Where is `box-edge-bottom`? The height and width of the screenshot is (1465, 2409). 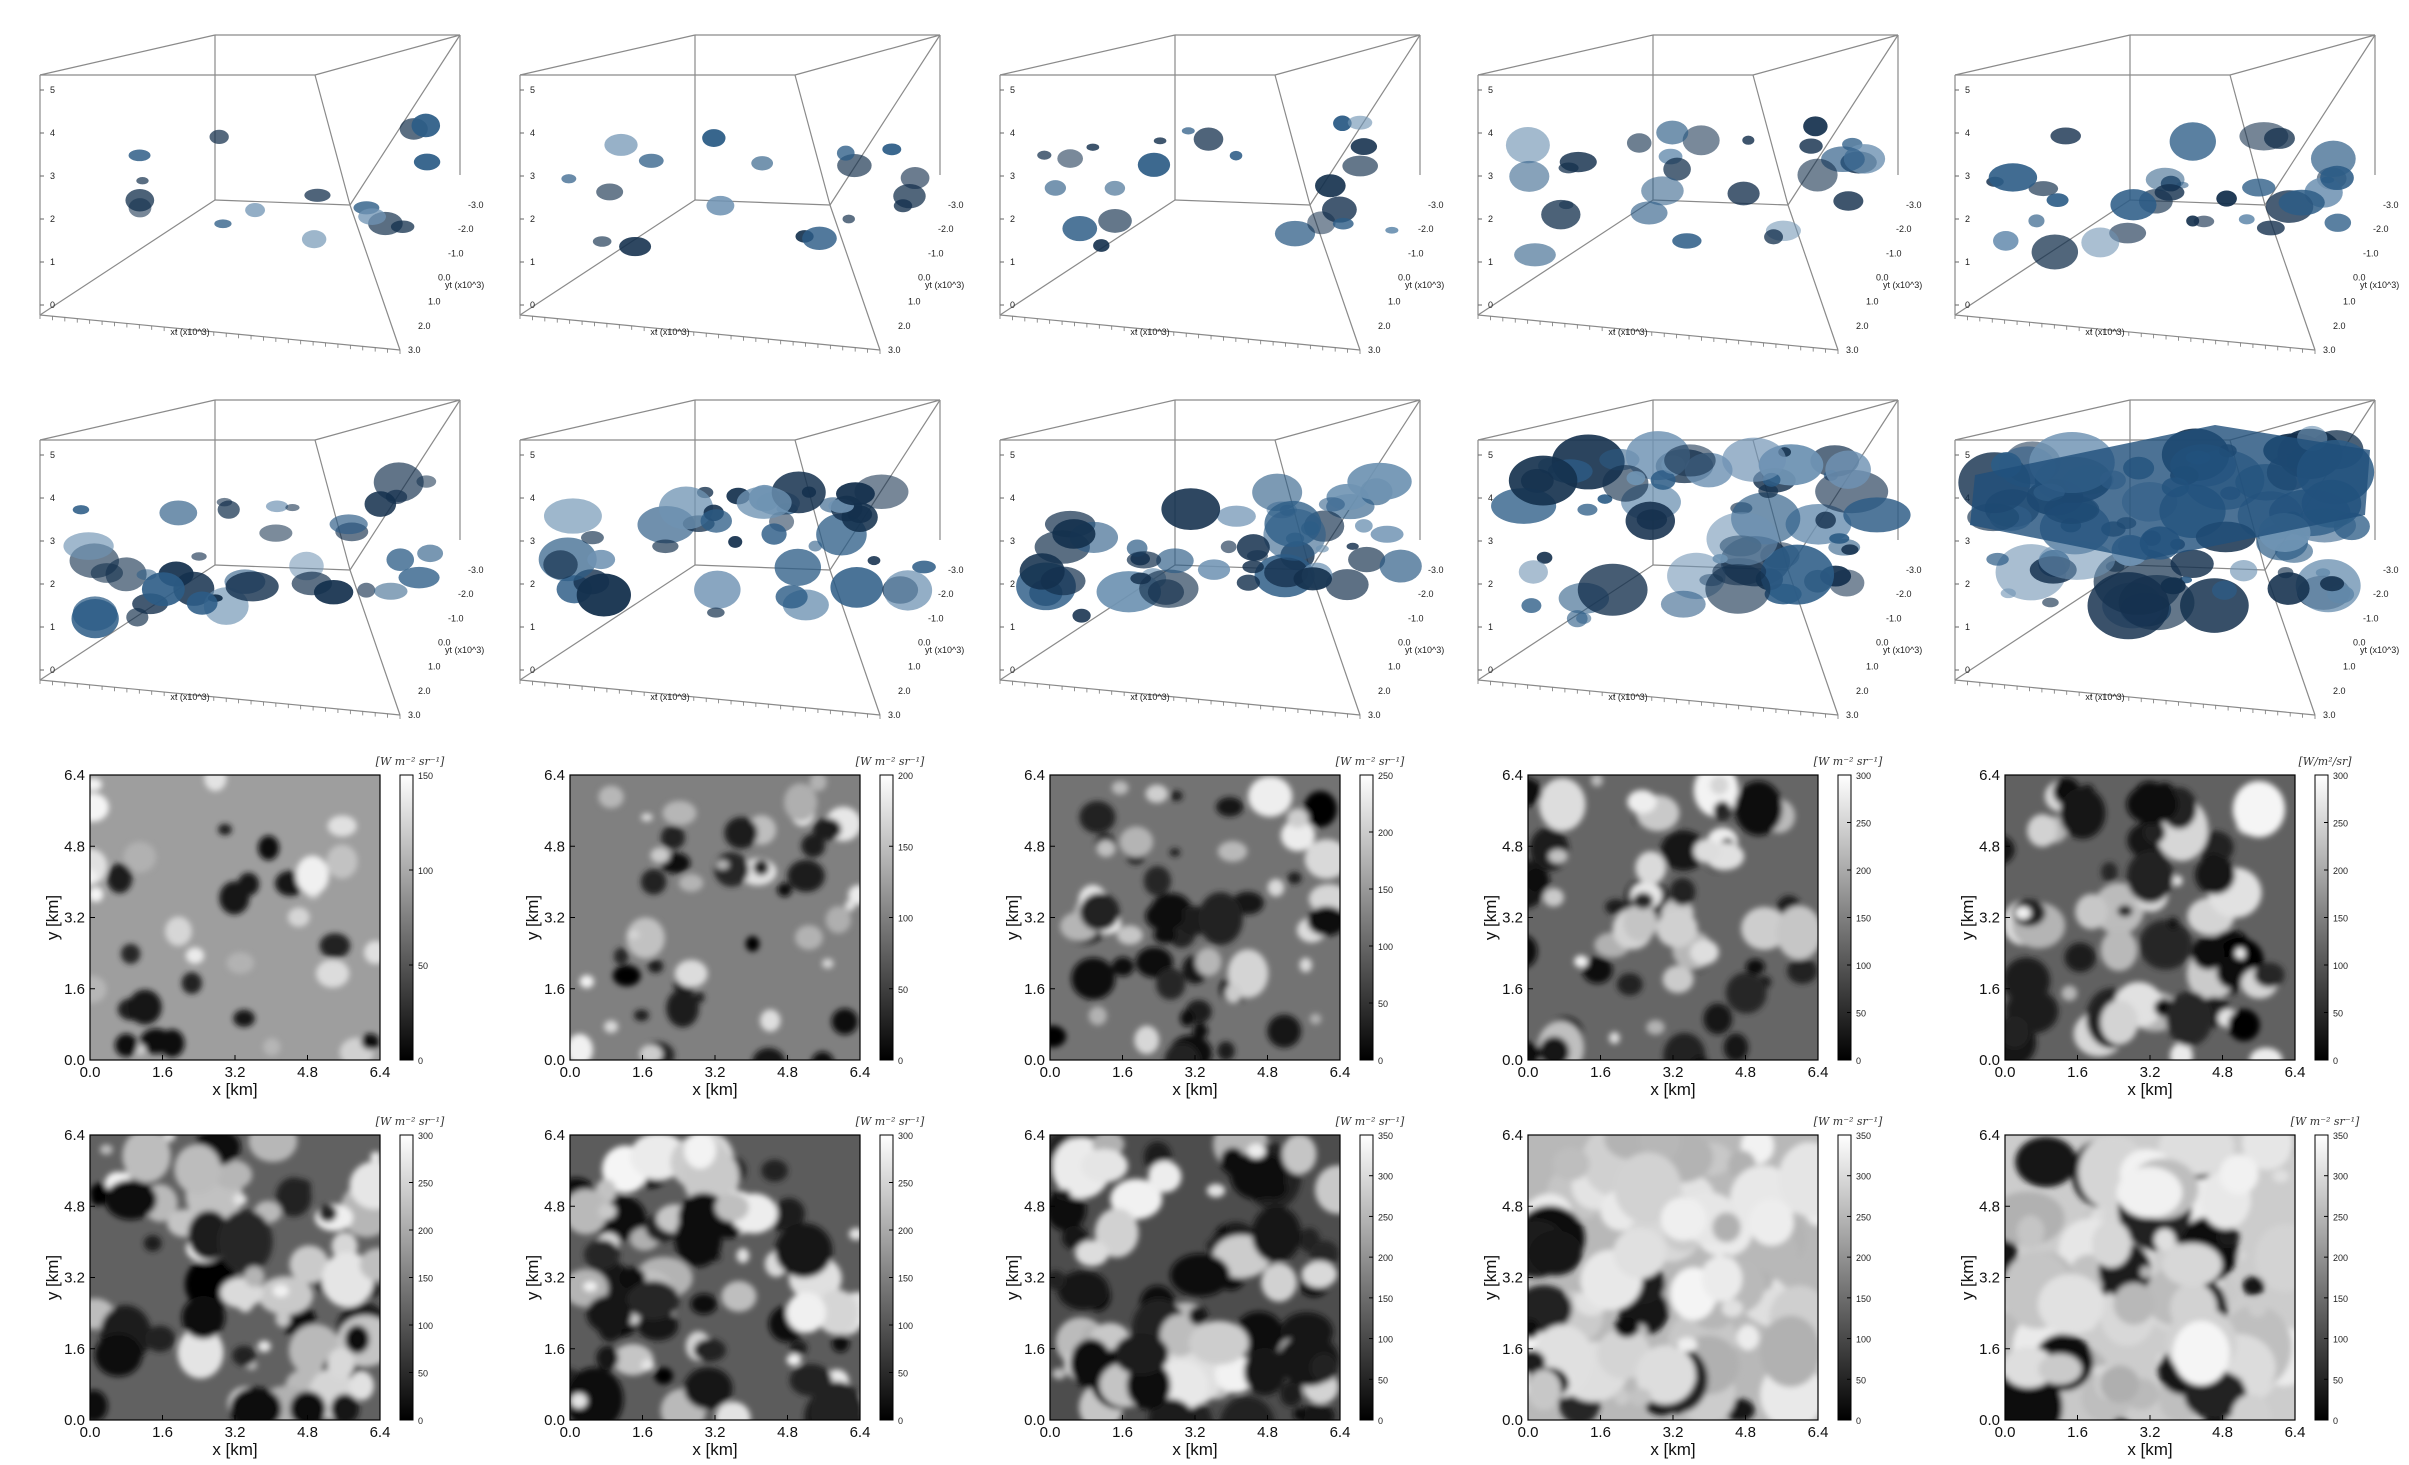
box-edge-bottom is located at coordinates (1180, 332).